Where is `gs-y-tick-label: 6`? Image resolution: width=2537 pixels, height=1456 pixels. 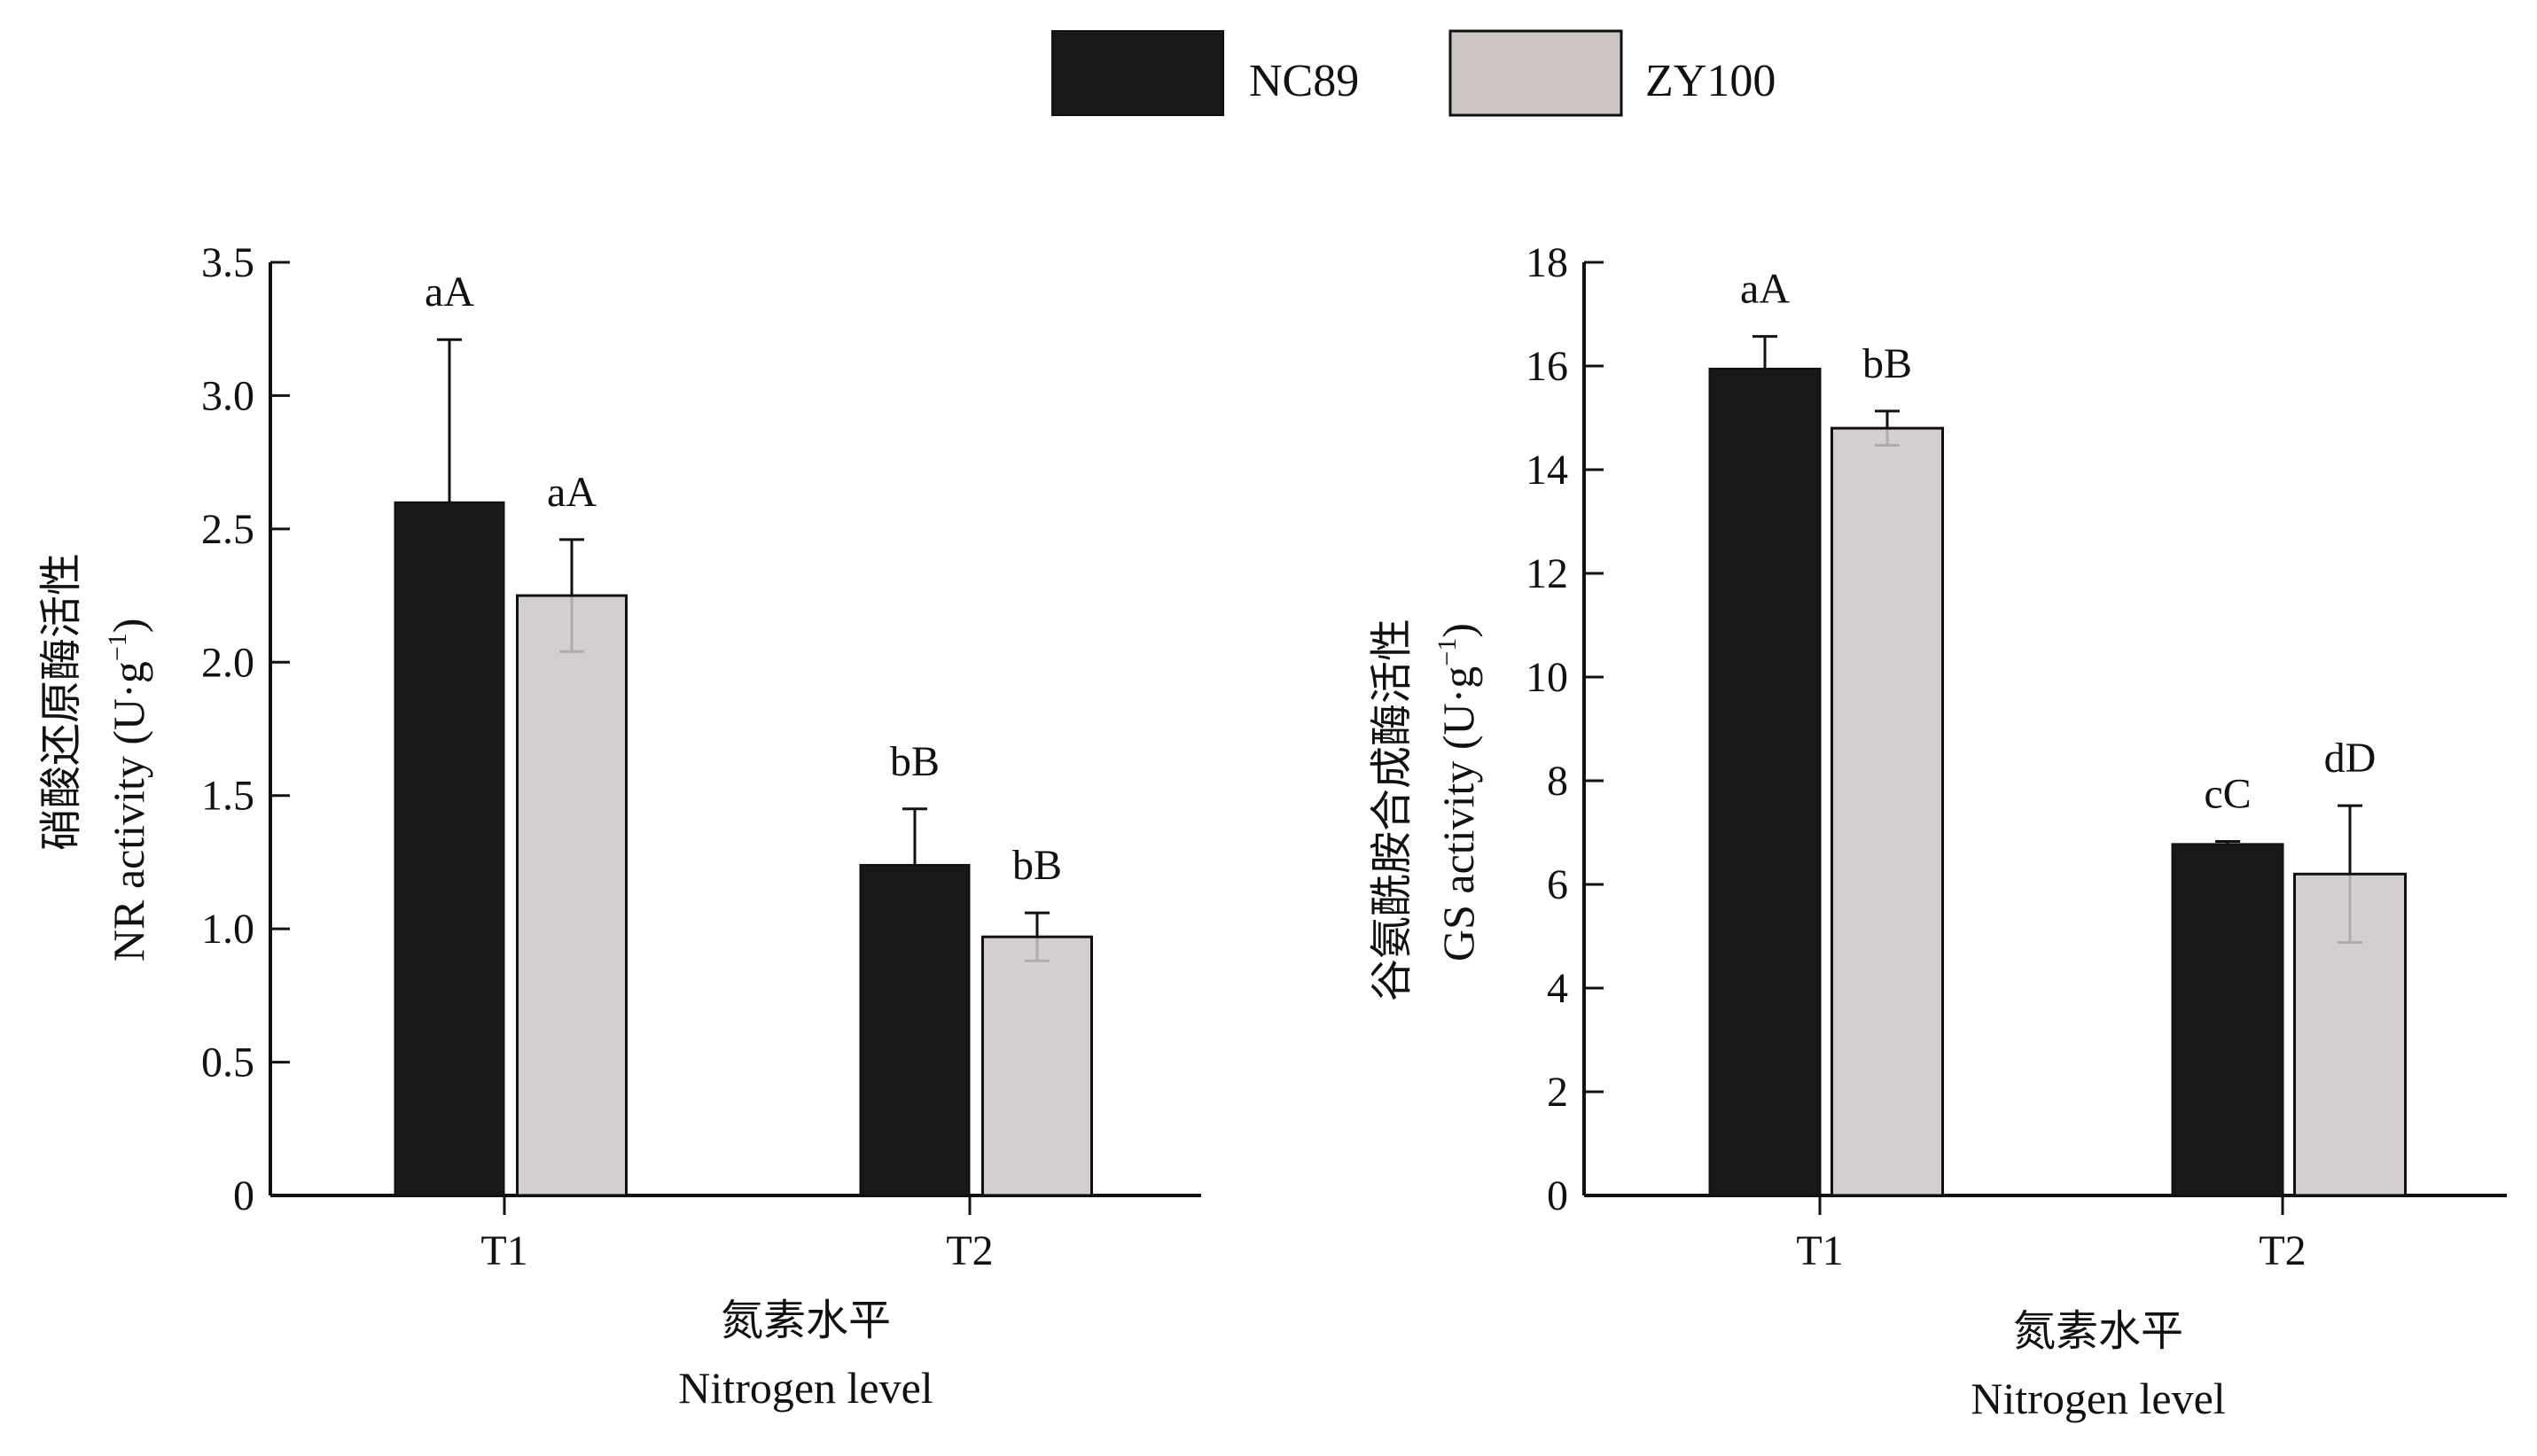
gs-y-tick-label: 6 is located at coordinates (1557, 884).